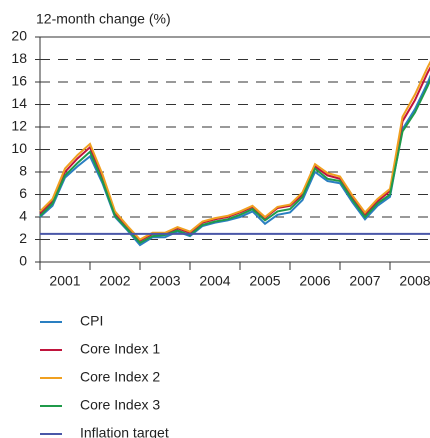 The height and width of the screenshot is (438, 430). I want to click on x-tick-label: 2003, so click(164, 281).